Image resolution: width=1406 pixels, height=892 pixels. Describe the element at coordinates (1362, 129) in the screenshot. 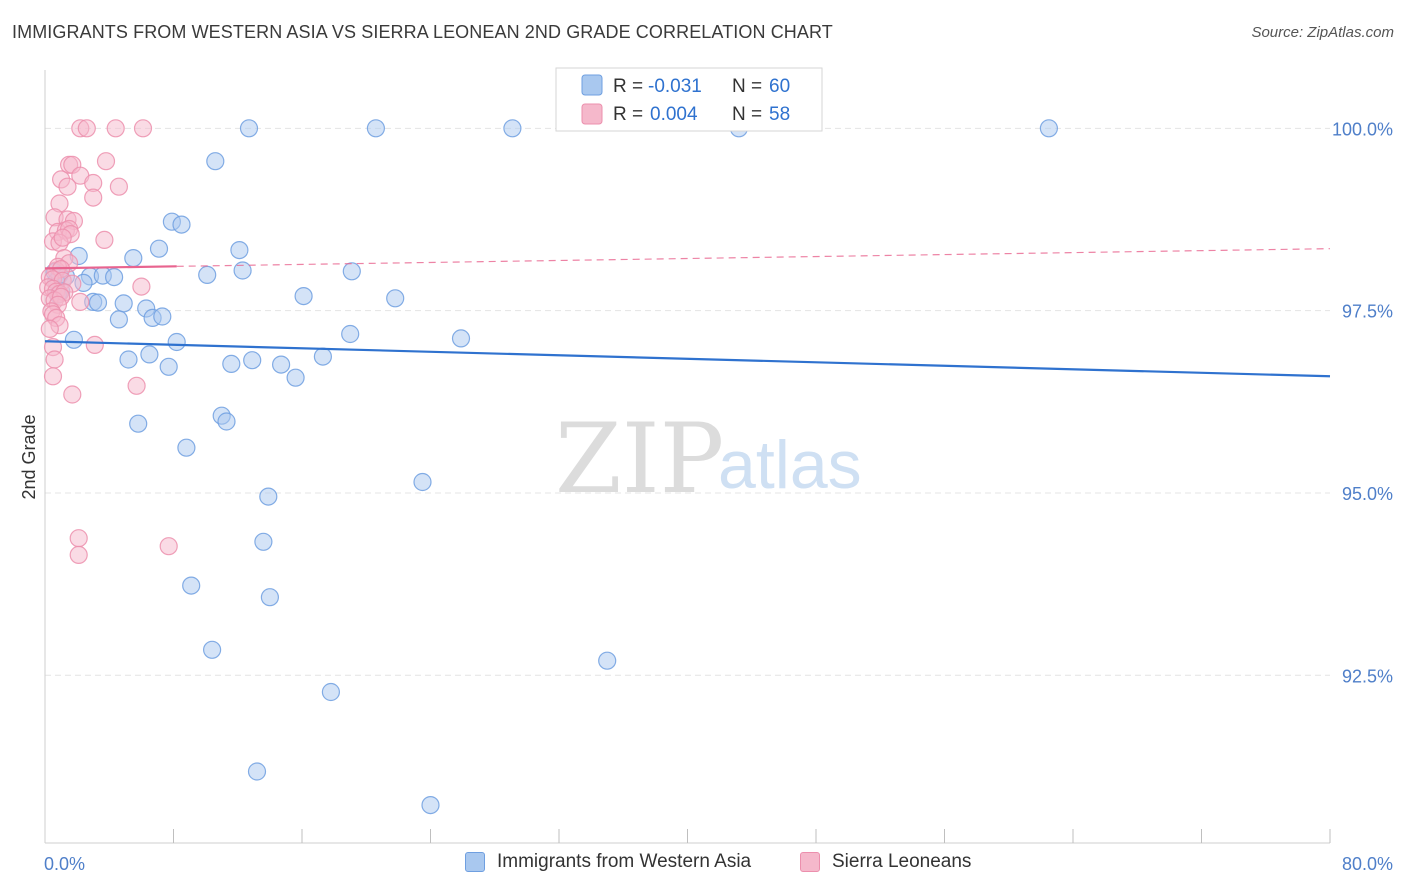

I see `y-tick-label: 100.0%` at that location.